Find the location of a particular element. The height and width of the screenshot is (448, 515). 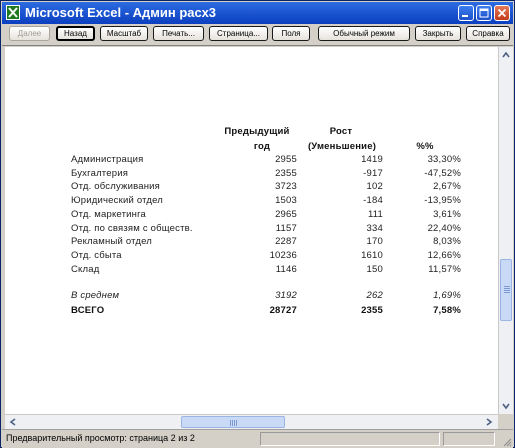

table-row-growth: 150 is located at coordinates (374, 269).